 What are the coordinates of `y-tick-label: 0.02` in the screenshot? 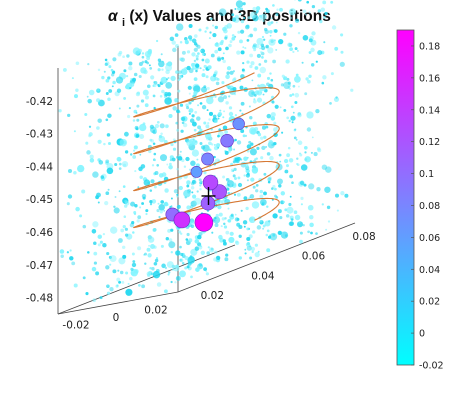 It's located at (212, 296).